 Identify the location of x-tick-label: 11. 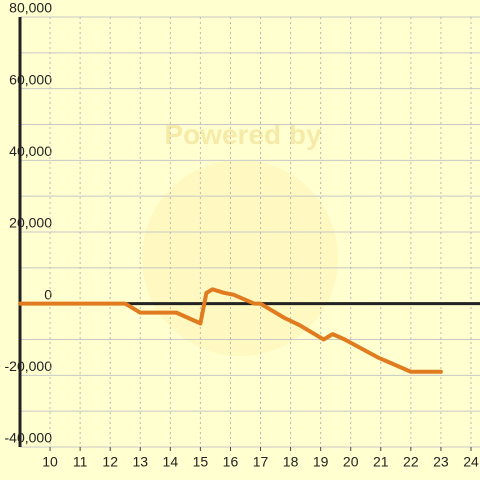
(80, 462).